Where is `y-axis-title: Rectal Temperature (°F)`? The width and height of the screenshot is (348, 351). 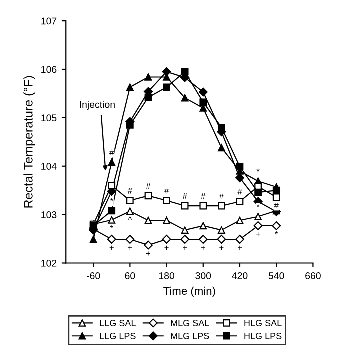
y-axis-title: Rectal Temperature (°F) is located at coordinates (30, 142).